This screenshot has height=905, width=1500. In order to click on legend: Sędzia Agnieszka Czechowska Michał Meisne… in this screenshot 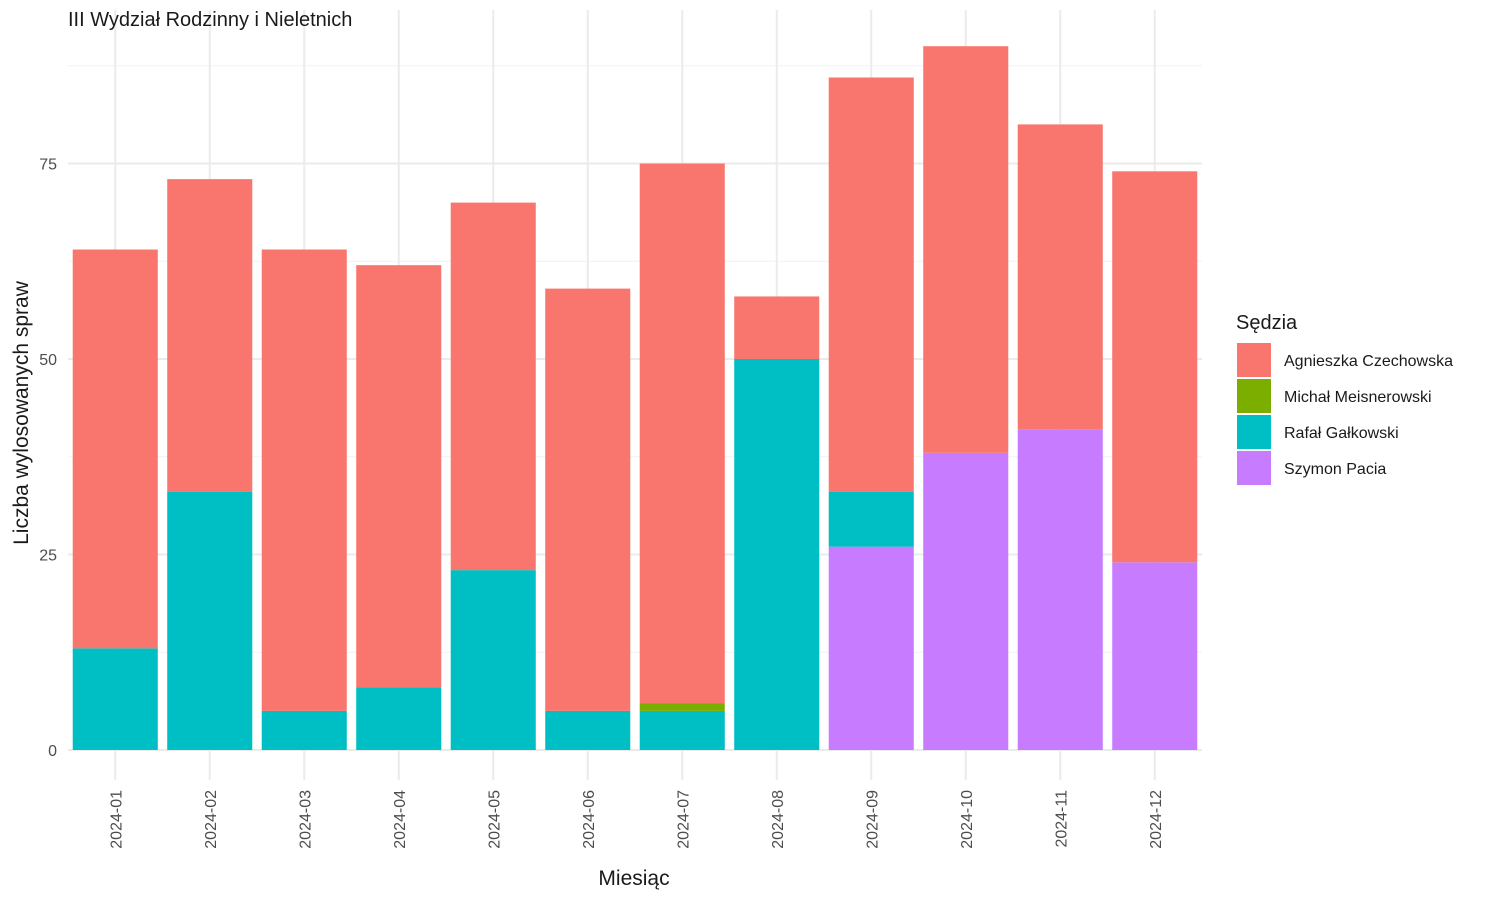, I will do `click(1344, 398)`.